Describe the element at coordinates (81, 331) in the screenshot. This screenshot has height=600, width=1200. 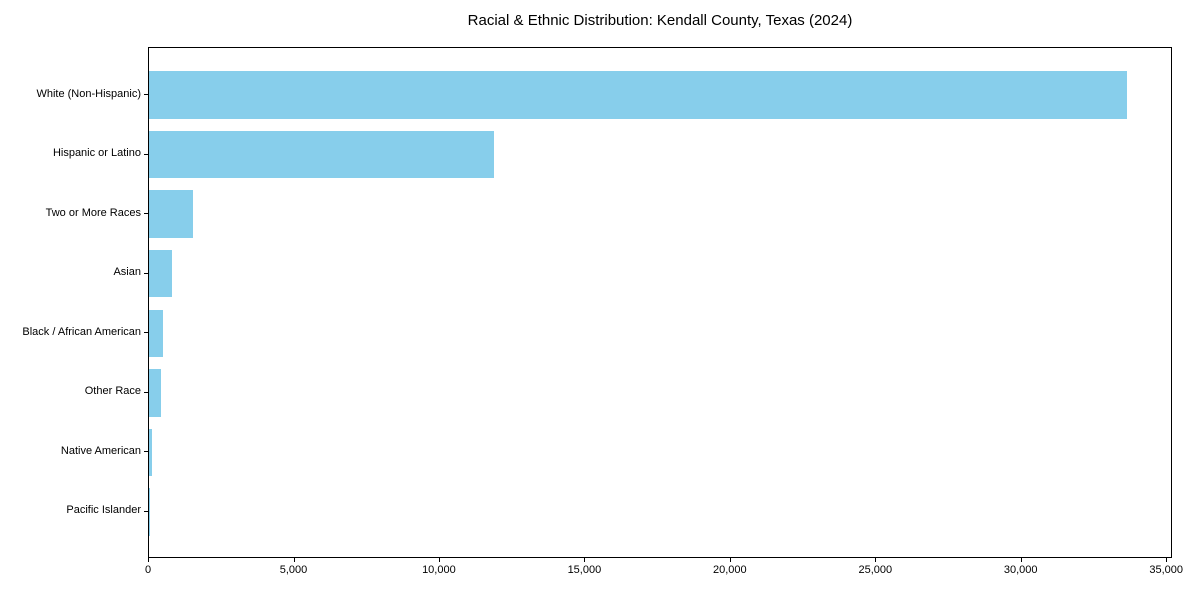
I see `y-label-black-african-american: Black / African American` at that location.